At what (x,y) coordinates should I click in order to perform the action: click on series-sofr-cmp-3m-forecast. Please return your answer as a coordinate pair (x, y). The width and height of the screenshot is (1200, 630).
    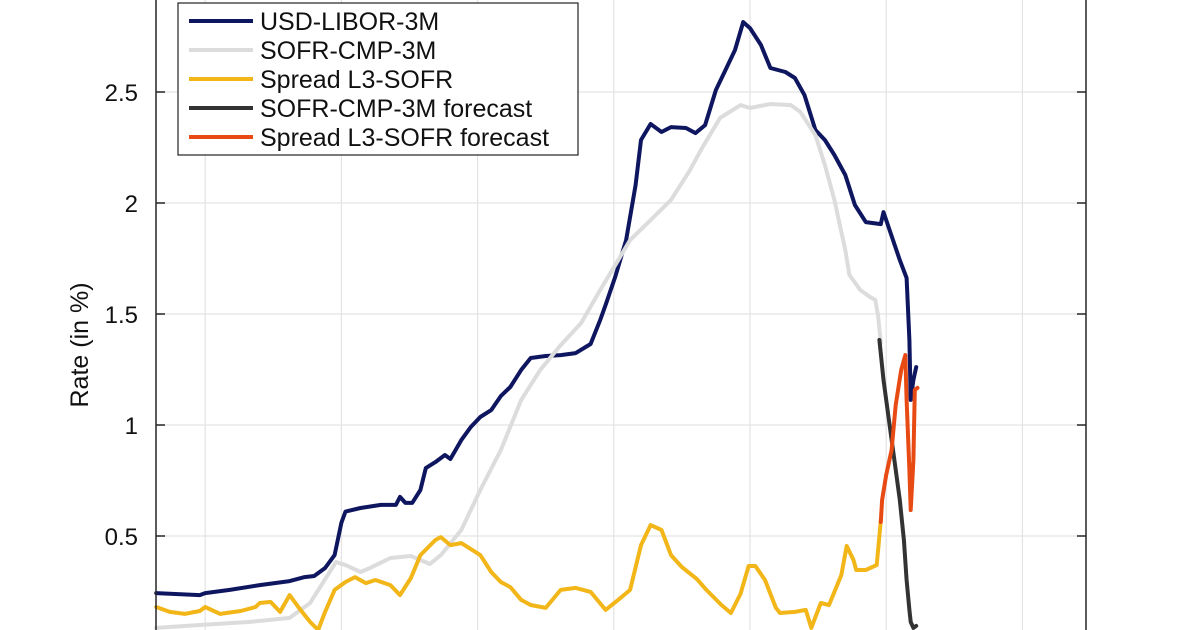
    Looking at the image, I should click on (898, 484).